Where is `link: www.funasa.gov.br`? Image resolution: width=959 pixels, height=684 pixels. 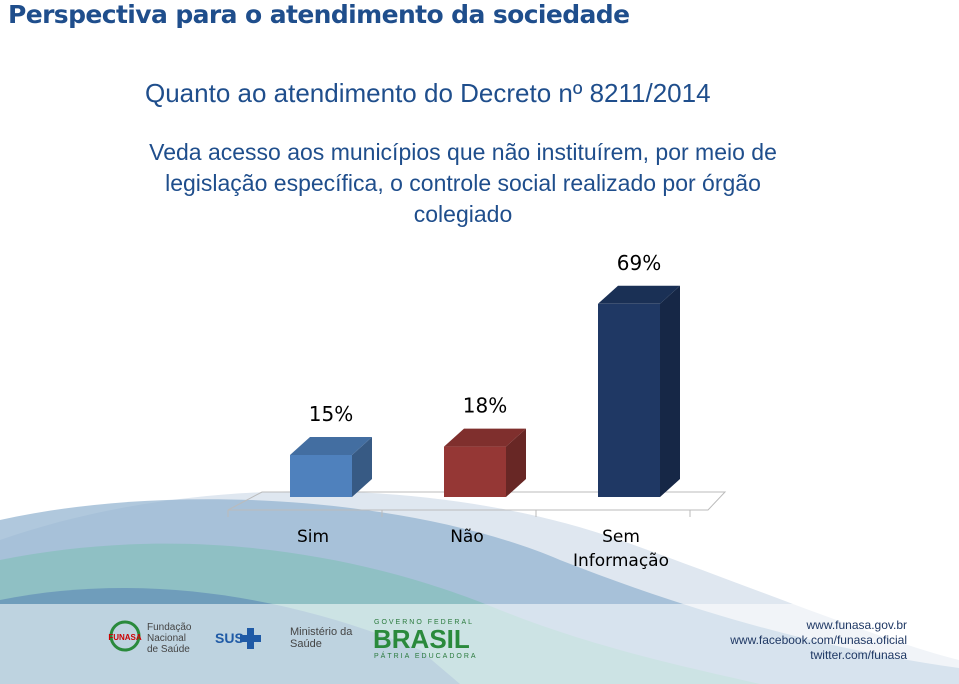
link: www.funasa.gov.br is located at coordinates (857, 625).